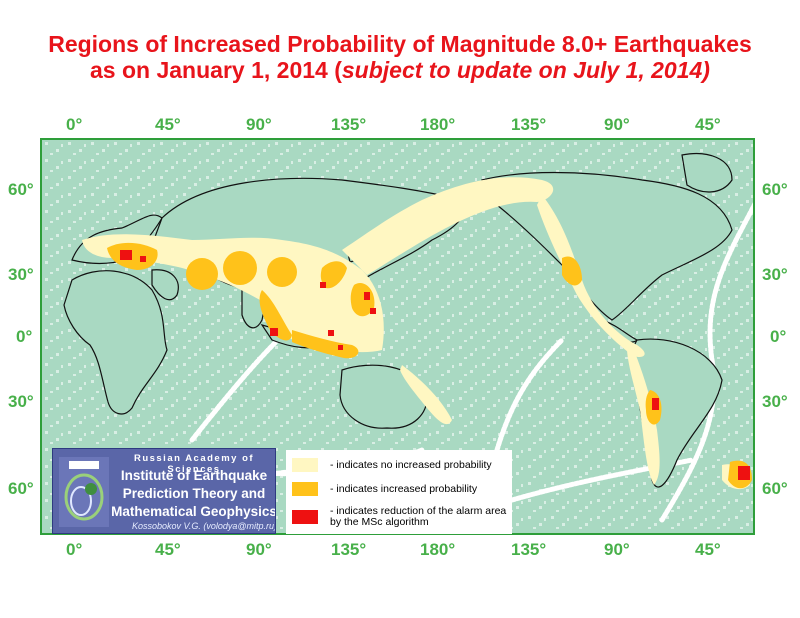  What do you see at coordinates (305, 517) in the screenshot?
I see `legend-swatch-red` at bounding box center [305, 517].